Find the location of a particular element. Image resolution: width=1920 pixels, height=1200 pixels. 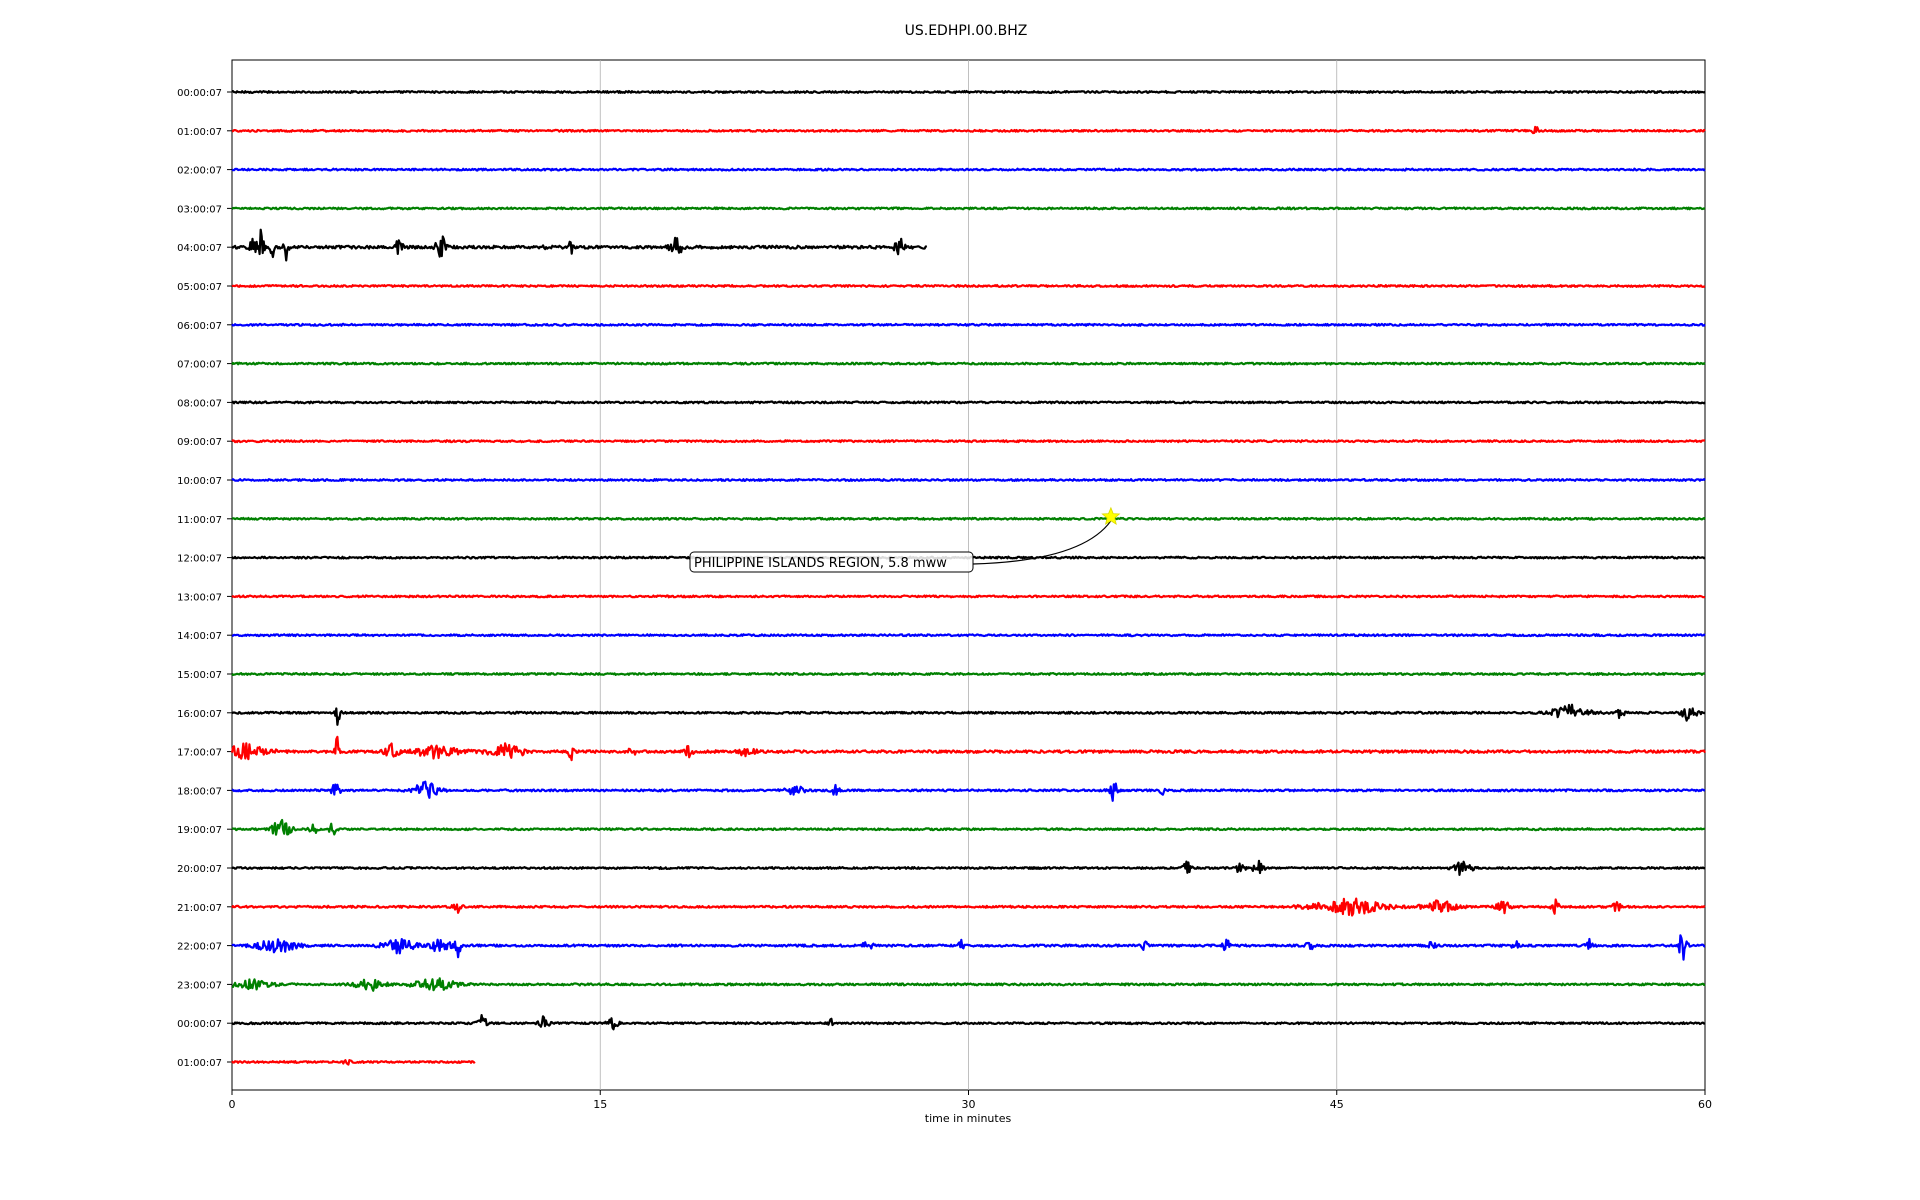

row-label-10: 10:00:07 is located at coordinates (199, 481).